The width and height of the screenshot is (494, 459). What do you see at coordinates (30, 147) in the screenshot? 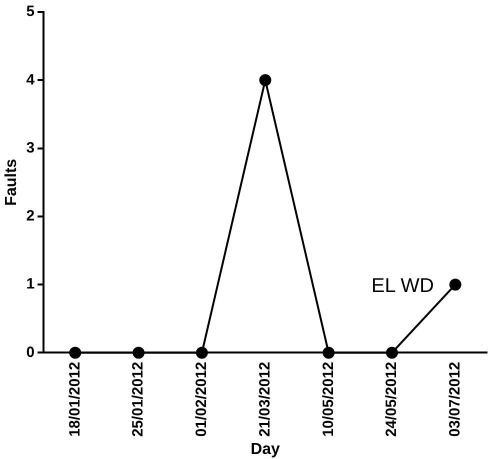
I see `y-tick-label: 3` at bounding box center [30, 147].